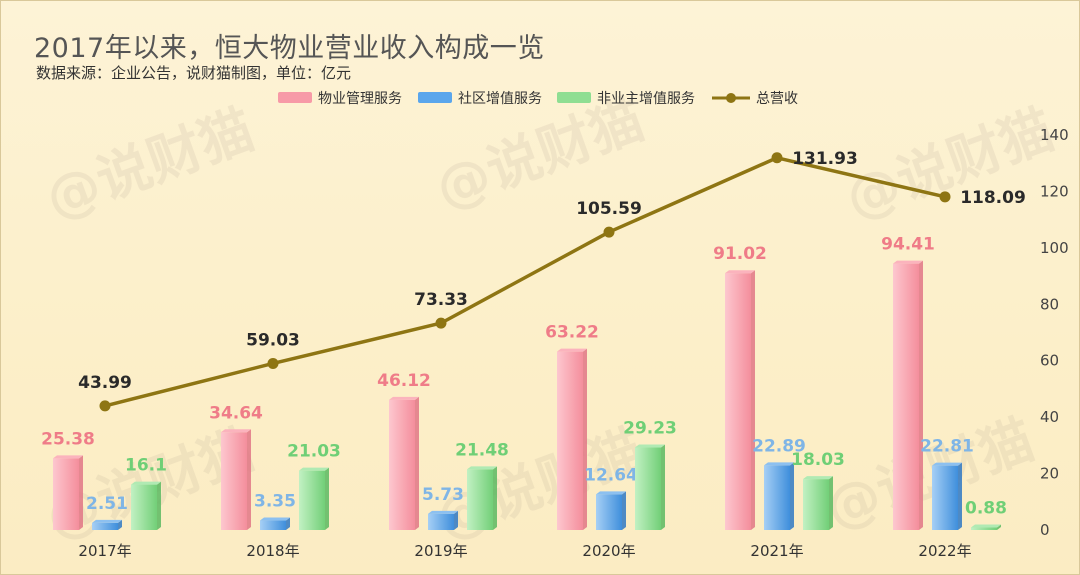 The width and height of the screenshot is (1080, 575). Describe the element at coordinates (986, 509) in the screenshot. I see `bar-value-label: 0.88` at that location.